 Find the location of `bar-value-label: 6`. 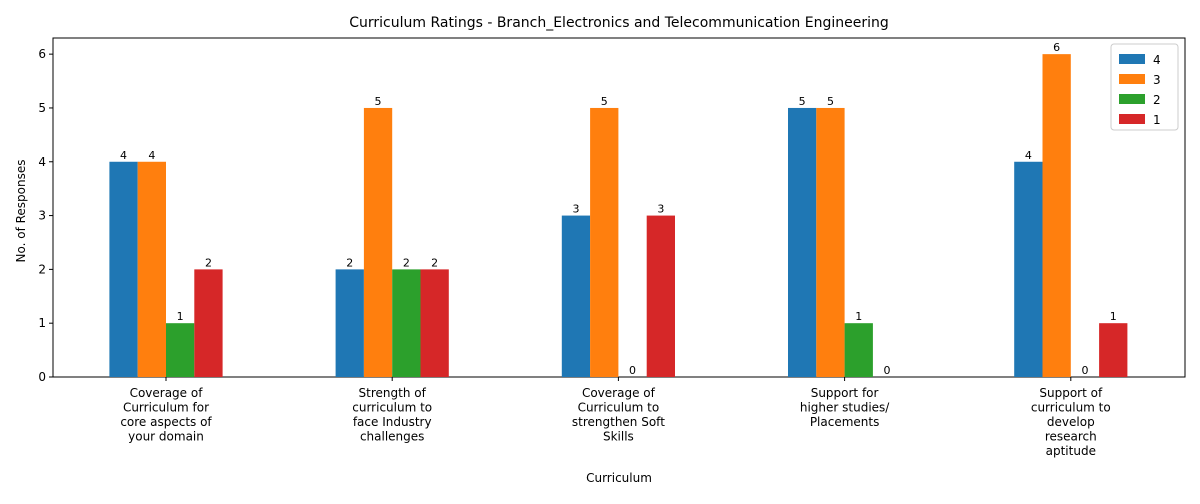

bar-value-label: 6 is located at coordinates (1056, 47).